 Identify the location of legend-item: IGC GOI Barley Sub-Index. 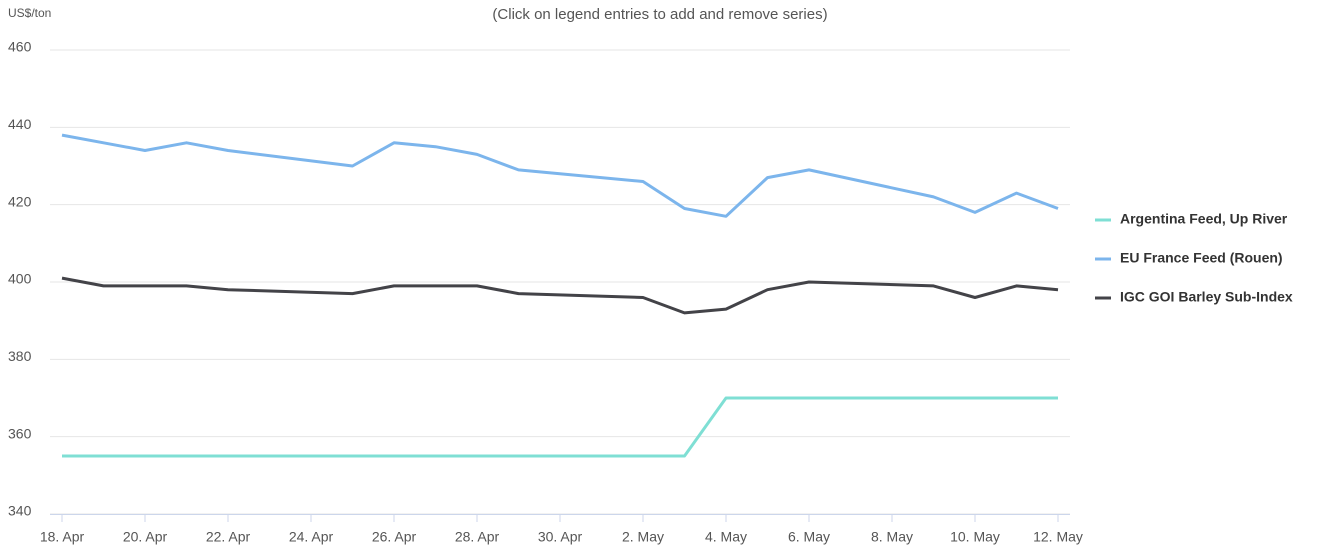
(1194, 297).